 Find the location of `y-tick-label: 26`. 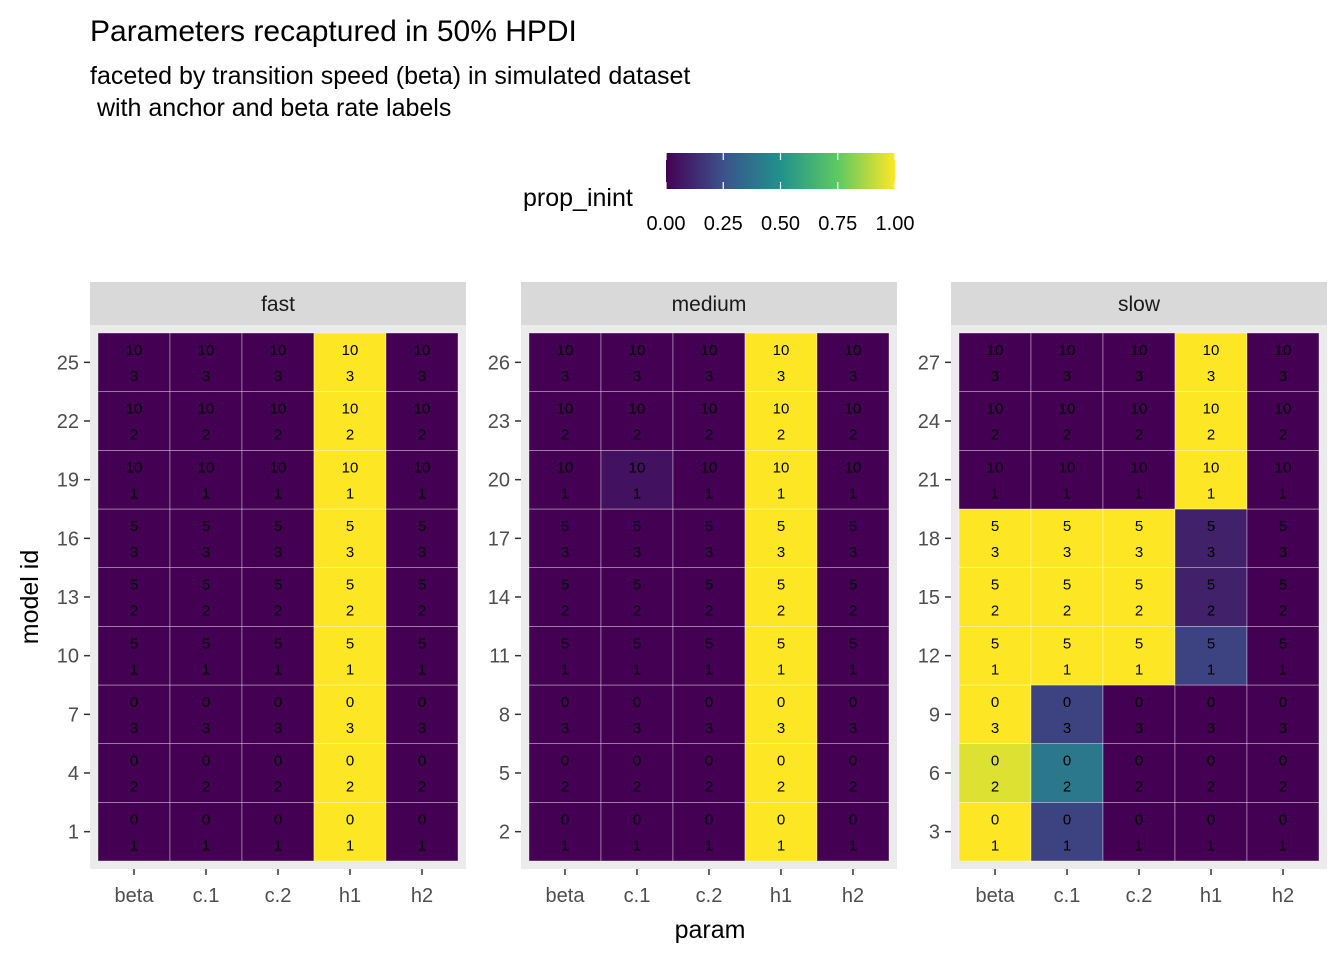

y-tick-label: 26 is located at coordinates (499, 363).